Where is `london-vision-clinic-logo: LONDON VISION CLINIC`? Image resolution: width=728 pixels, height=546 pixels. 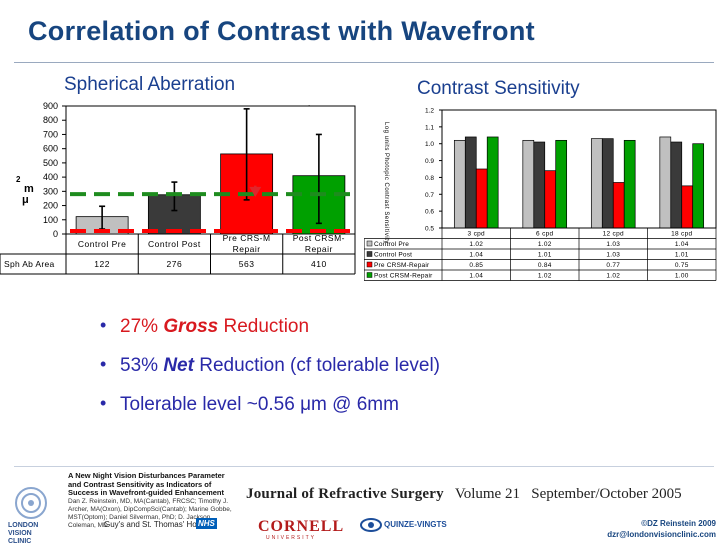 london-vision-clinic-logo: LONDON VISION CLINIC is located at coordinates (23, 534).